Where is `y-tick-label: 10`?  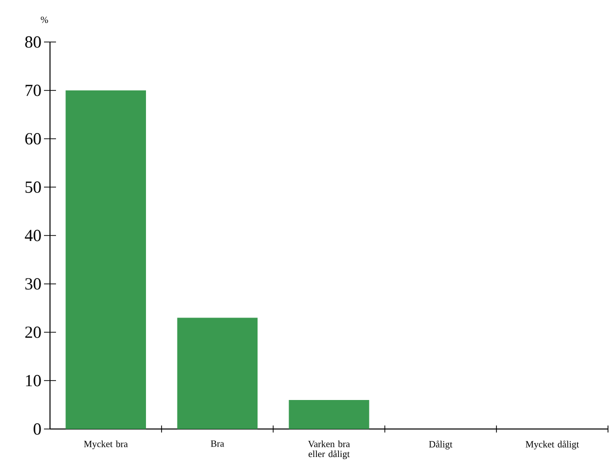 y-tick-label: 10 is located at coordinates (33, 380).